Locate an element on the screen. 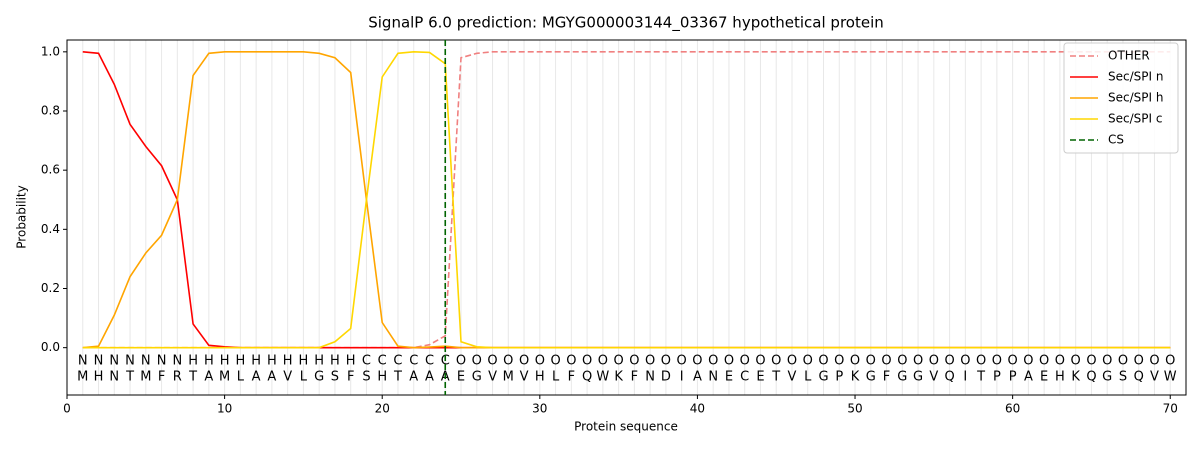  y-axis-label: Probability is located at coordinates (22, 216).